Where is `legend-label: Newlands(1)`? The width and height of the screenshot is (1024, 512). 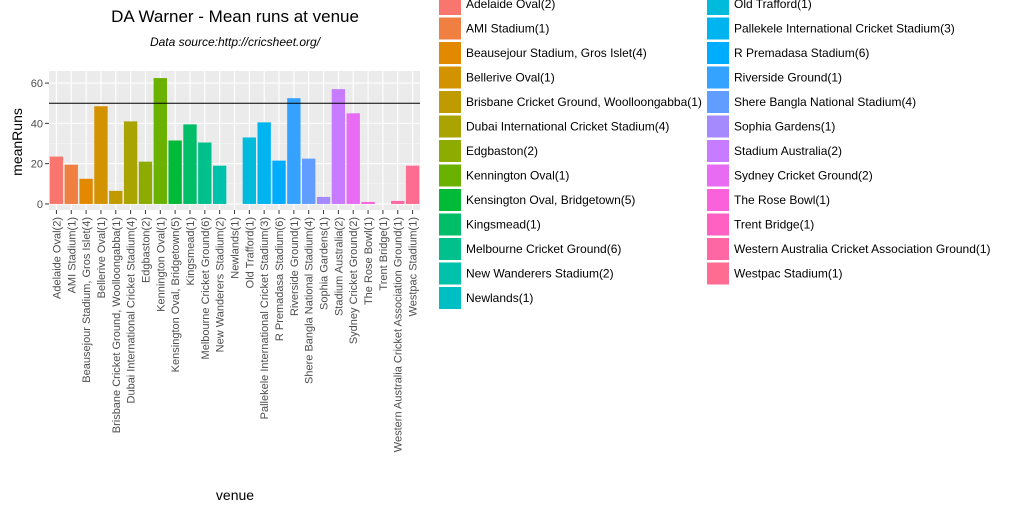
legend-label: Newlands(1) is located at coordinates (499, 298).